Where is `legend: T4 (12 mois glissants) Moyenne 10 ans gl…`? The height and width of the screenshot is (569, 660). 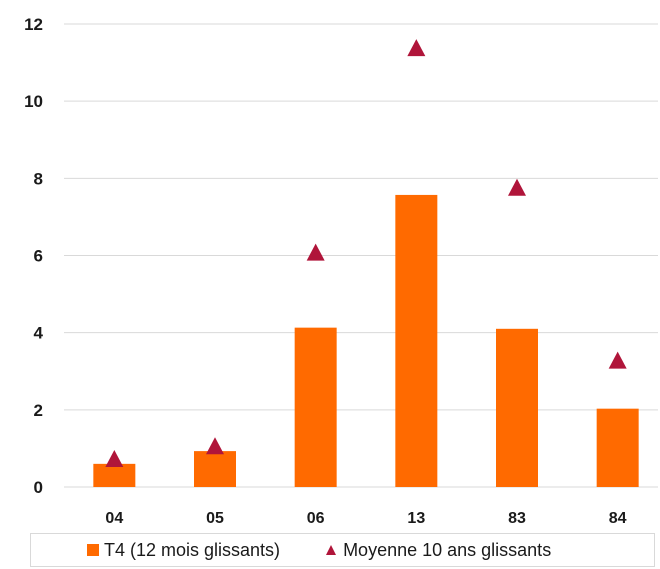
legend: T4 (12 mois glissants) Moyenne 10 ans gl… is located at coordinates (342, 550).